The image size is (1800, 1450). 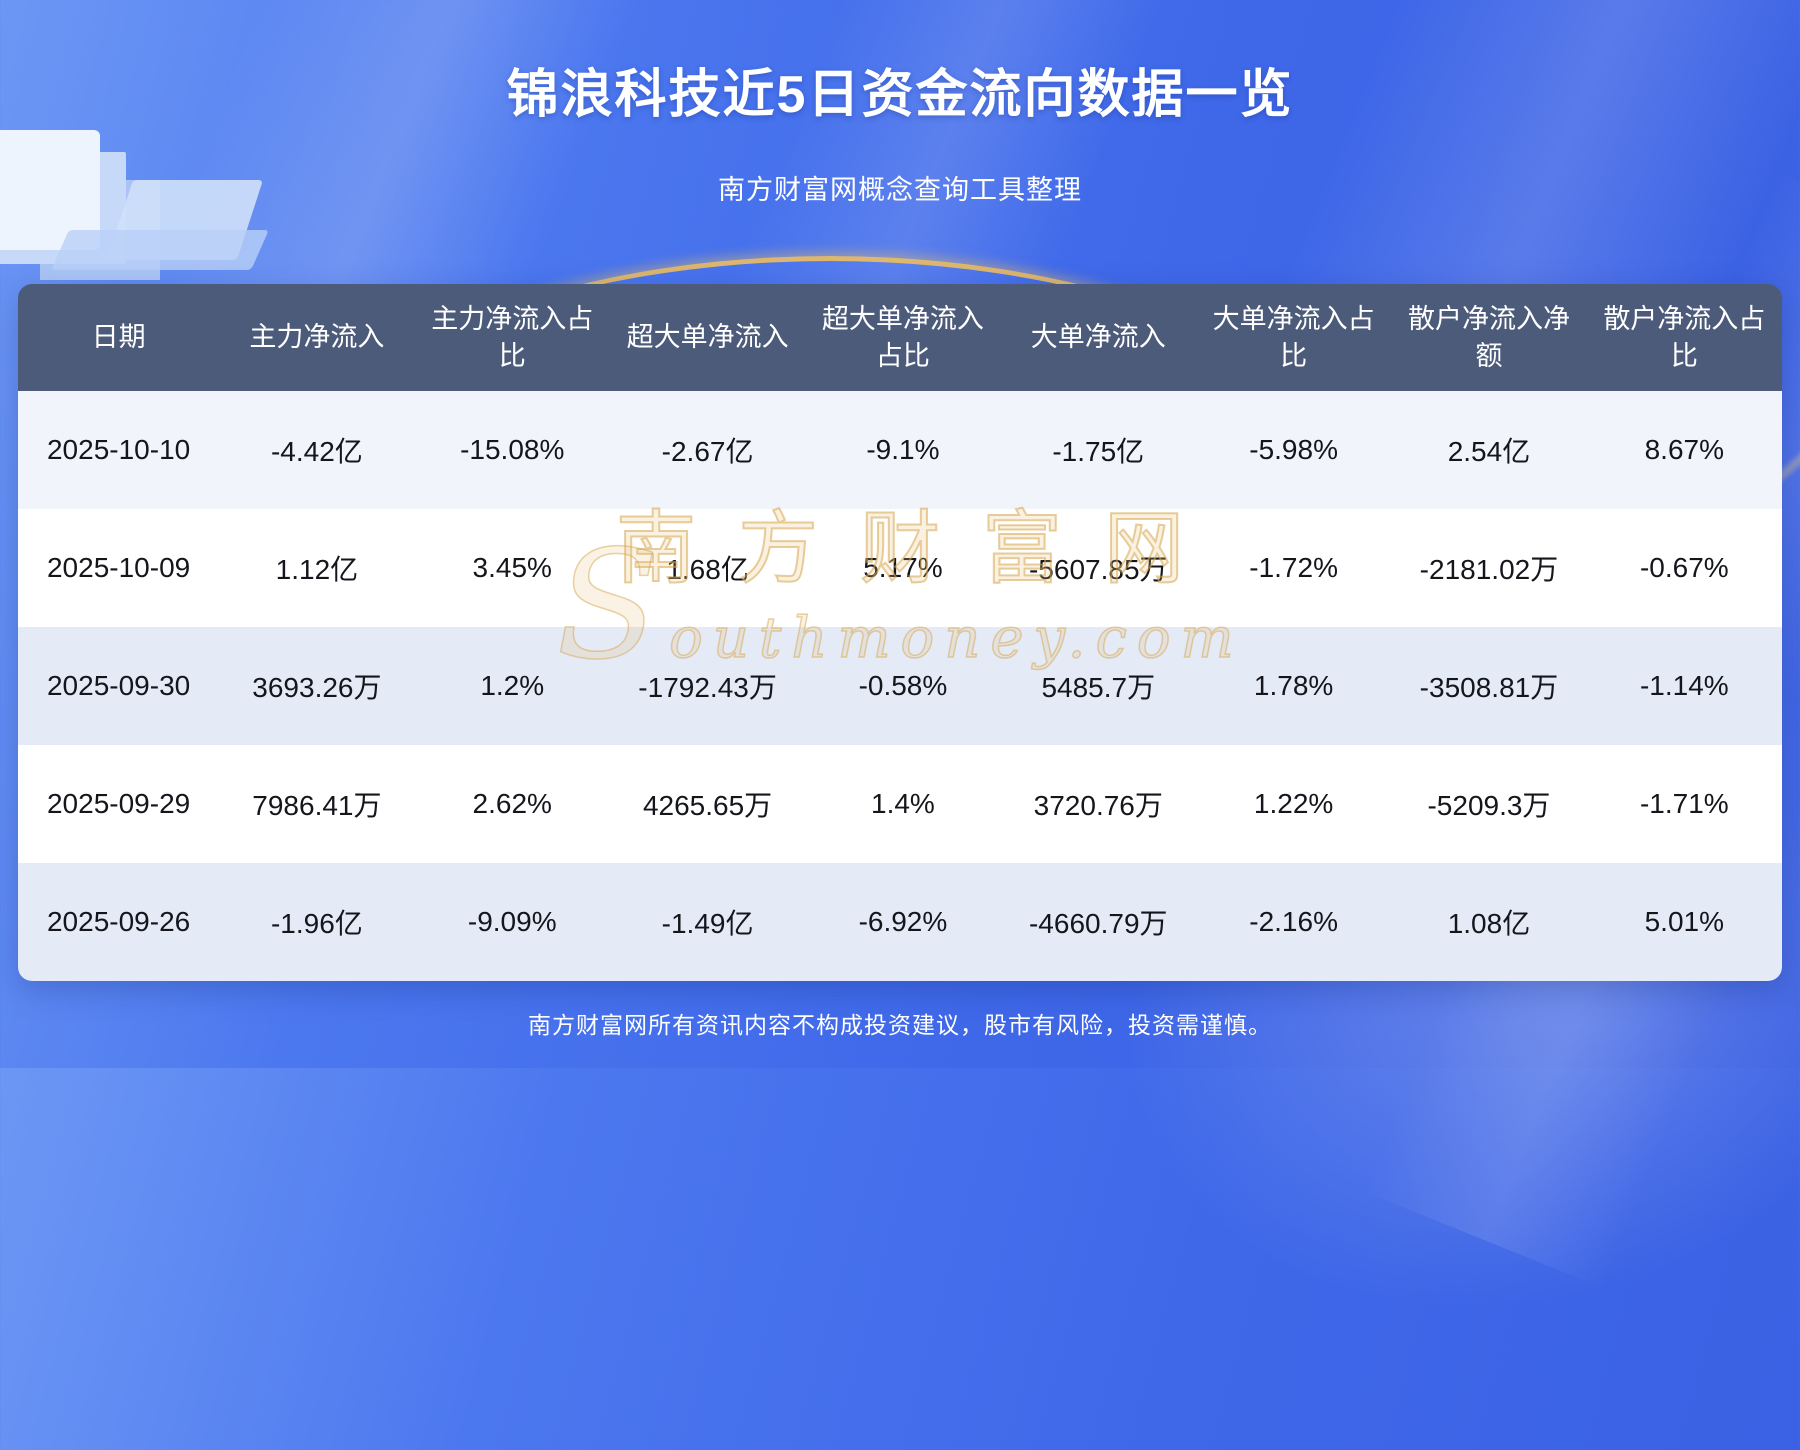 I want to click on table-cell: -15.08%, so click(x=512, y=450).